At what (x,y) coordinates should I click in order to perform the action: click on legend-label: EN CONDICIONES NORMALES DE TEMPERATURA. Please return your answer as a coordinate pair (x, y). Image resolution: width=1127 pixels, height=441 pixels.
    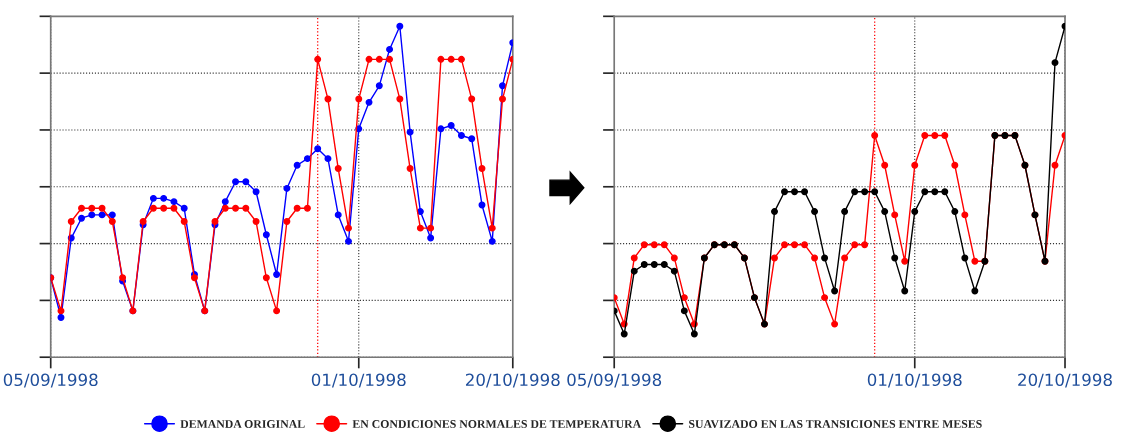
    Looking at the image, I should click on (497, 424).